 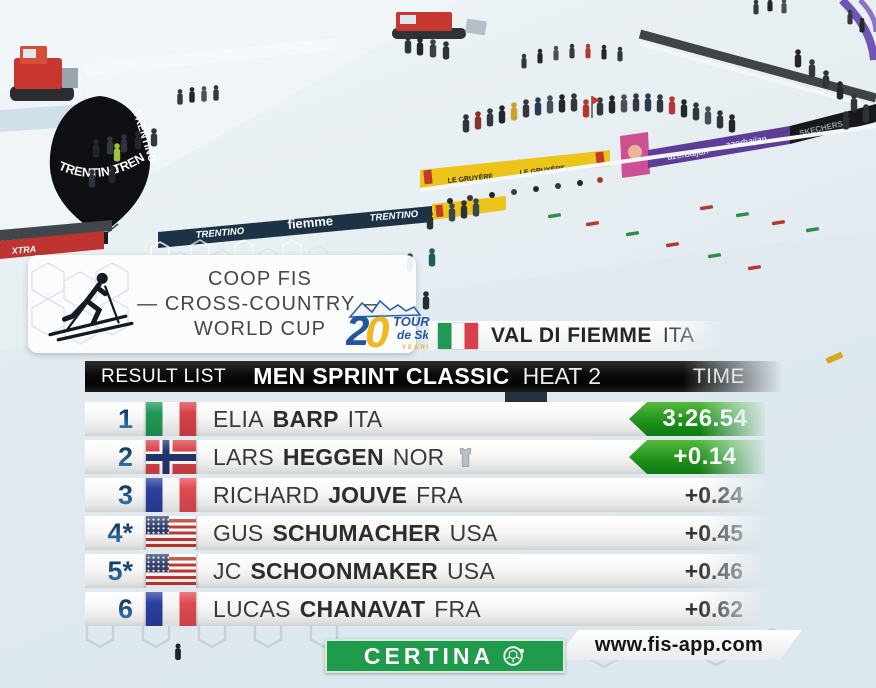 What do you see at coordinates (713, 494) in the screenshot?
I see `time-value: +0.24` at bounding box center [713, 494].